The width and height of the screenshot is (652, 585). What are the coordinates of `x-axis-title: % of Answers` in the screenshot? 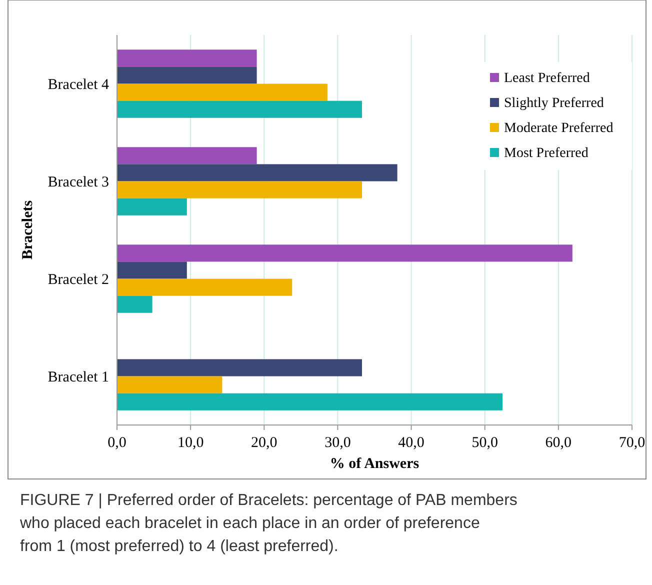 It's located at (375, 464).